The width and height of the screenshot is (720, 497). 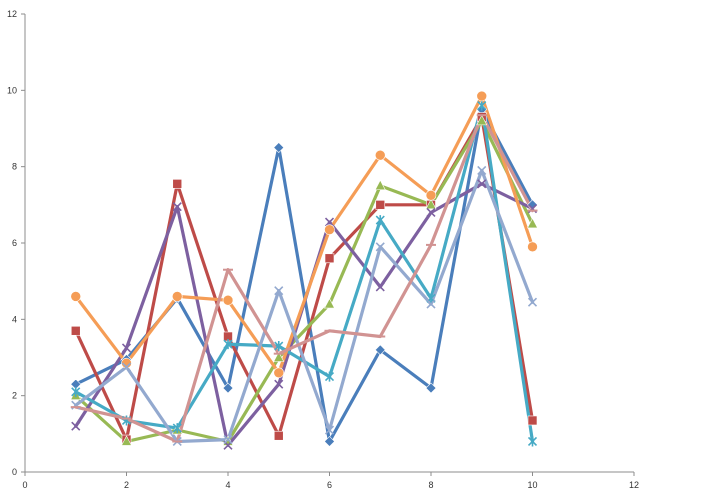 I want to click on x-tick-label: 2, so click(x=126, y=485).